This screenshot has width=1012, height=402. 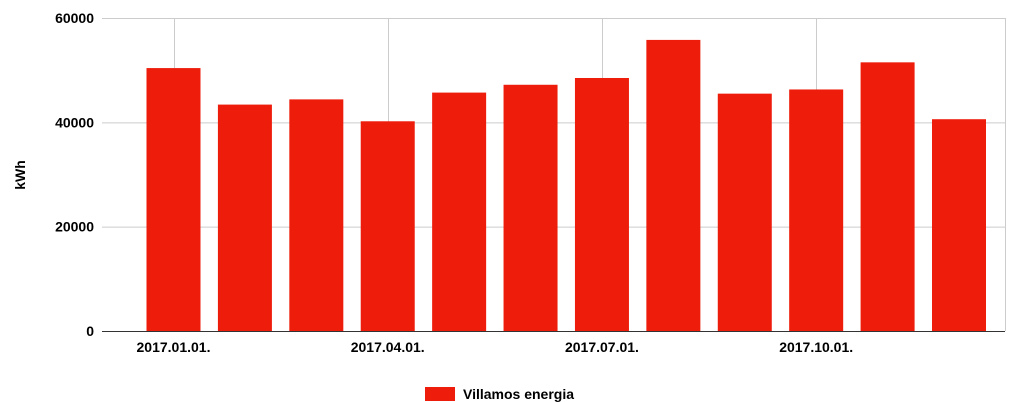 What do you see at coordinates (602, 347) in the screenshot?
I see `x-tick-label: 2017.07.01.` at bounding box center [602, 347].